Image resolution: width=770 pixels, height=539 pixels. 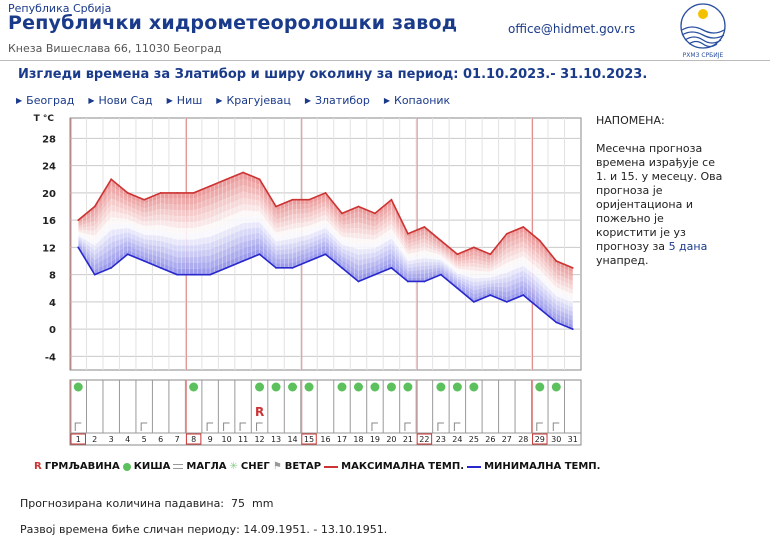 I want to click on nav-label: Нови Сад, so click(x=125, y=100).